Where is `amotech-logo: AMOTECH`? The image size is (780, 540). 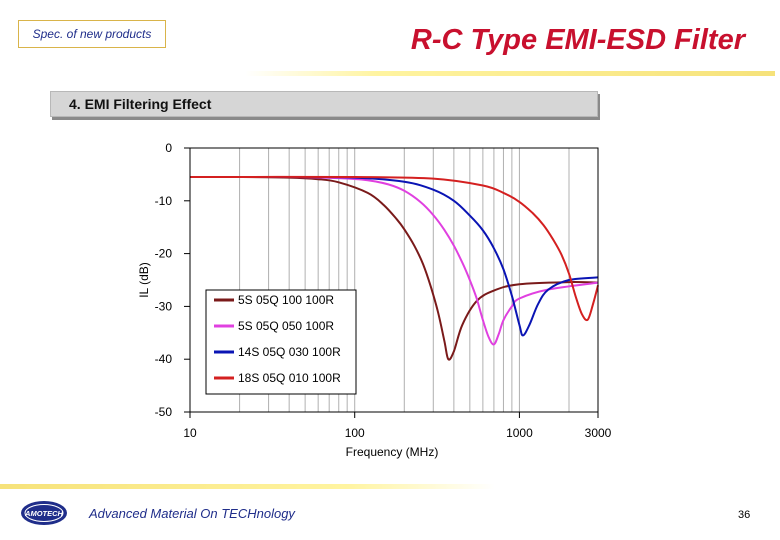 amotech-logo: AMOTECH is located at coordinates (44, 513).